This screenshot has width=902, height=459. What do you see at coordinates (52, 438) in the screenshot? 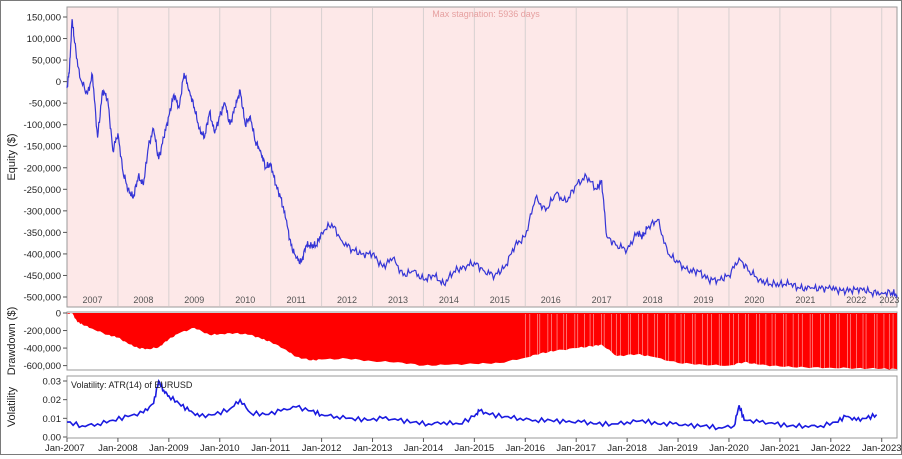
I see `volatility-y-tick-label: 0.00` at bounding box center [52, 438].